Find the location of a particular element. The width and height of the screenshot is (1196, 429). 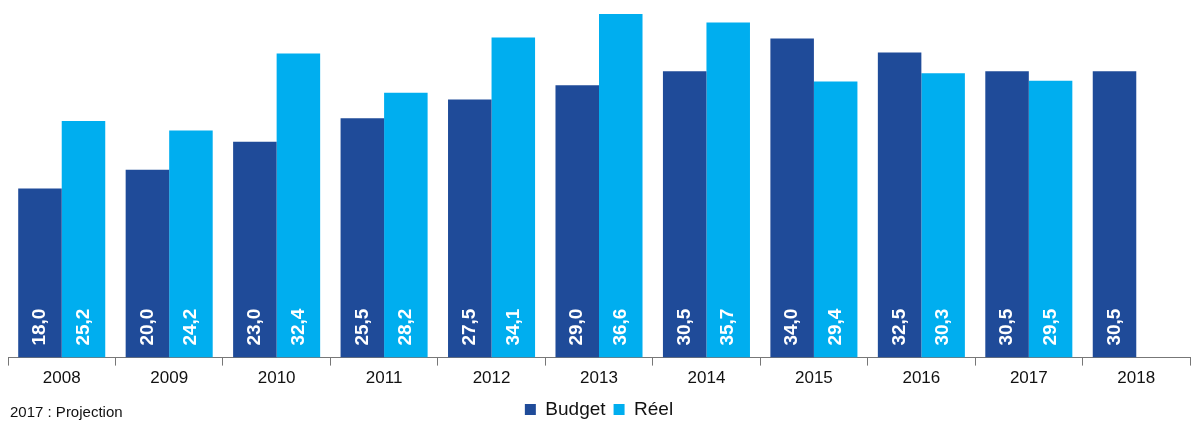

x-tick-label: 2015 is located at coordinates (814, 378).